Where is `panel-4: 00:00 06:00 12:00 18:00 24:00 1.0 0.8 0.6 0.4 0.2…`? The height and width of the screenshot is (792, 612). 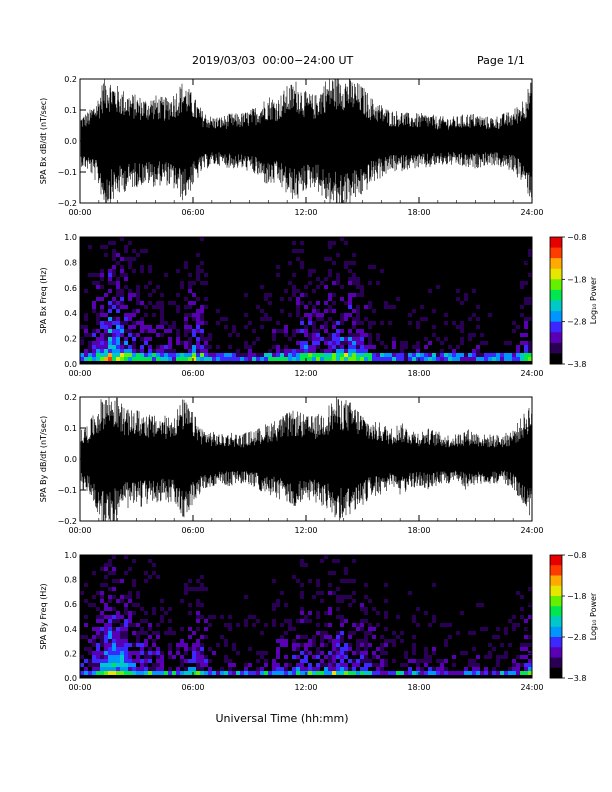 panel-4: 00:00 06:00 12:00 18:00 24:00 1.0 0.8 0.6 0.4 0.2… is located at coordinates (291, 621).